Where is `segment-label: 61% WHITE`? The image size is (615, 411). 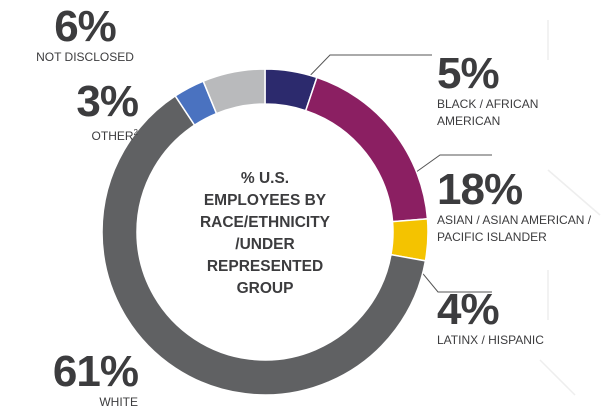 segment-label: 61% WHITE is located at coordinates (79, 379).